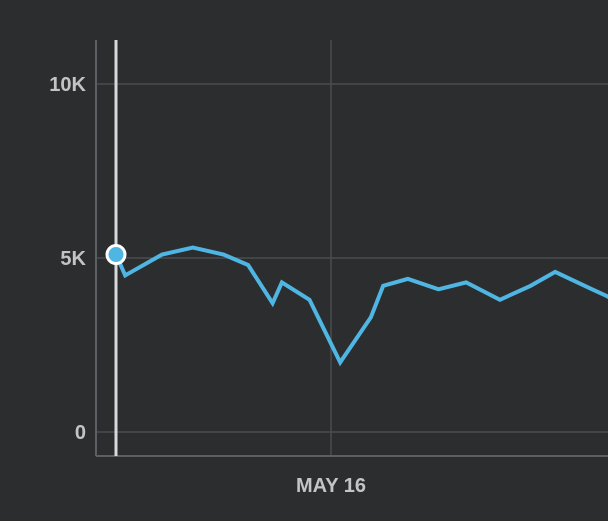 Image resolution: width=608 pixels, height=521 pixels. What do you see at coordinates (73, 259) in the screenshot?
I see `y-tick-label: 5K` at bounding box center [73, 259].